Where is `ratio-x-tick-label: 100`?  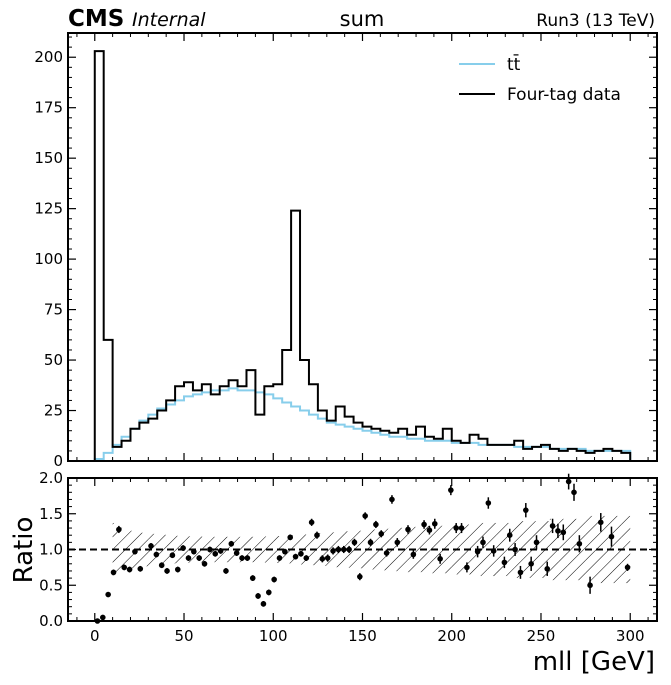
ratio-x-tick-label: 100 is located at coordinates (273, 636).